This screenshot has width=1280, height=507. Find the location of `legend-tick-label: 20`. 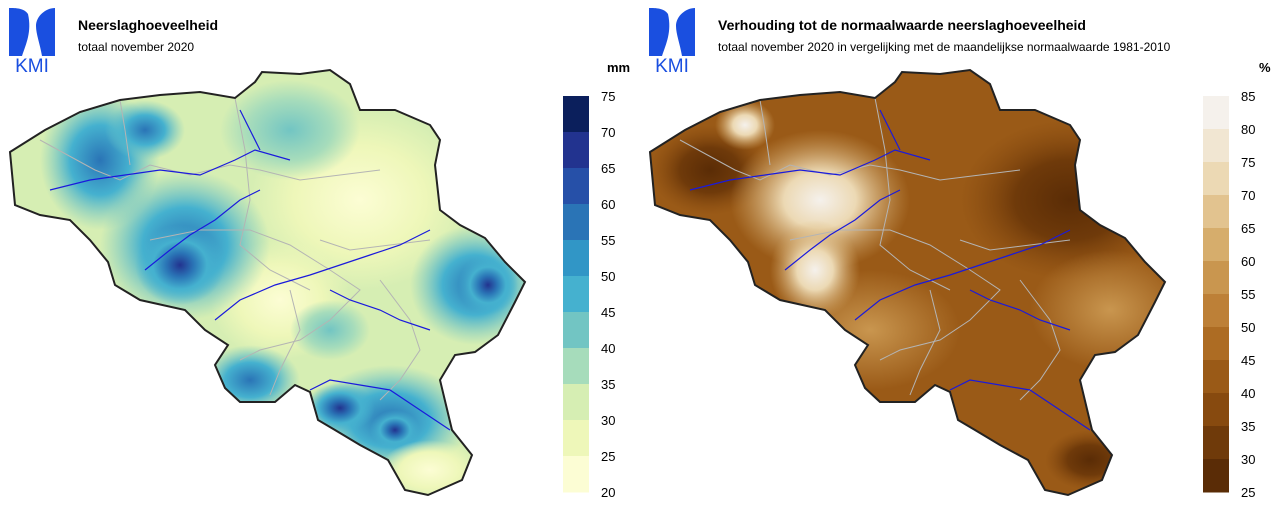

legend-tick-label: 20 is located at coordinates (608, 492).